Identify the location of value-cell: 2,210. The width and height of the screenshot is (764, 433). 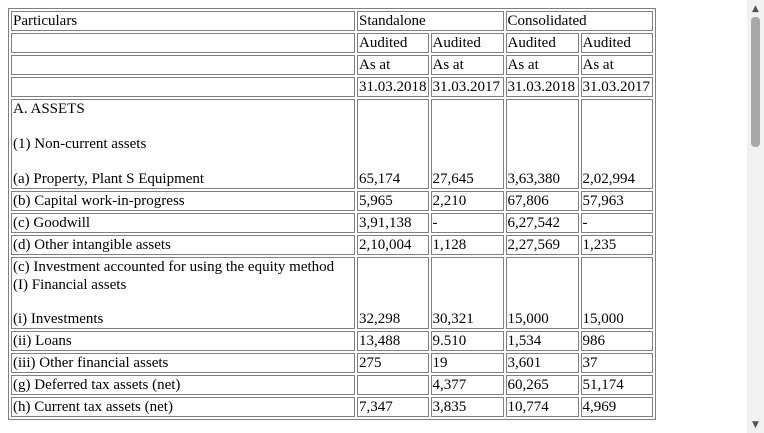
(467, 201).